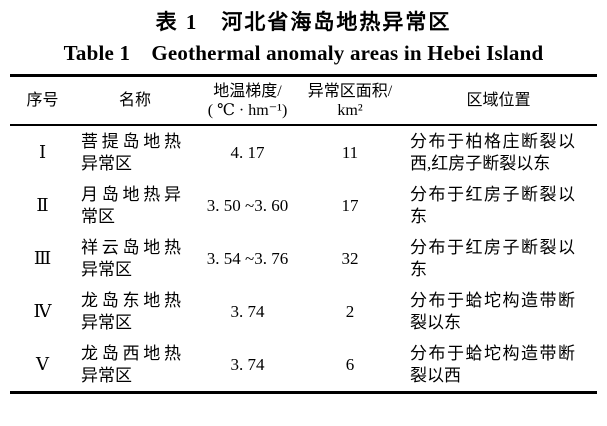 The height and width of the screenshot is (426, 607). Describe the element at coordinates (350, 311) in the screenshot. I see `row-area: 2` at that location.